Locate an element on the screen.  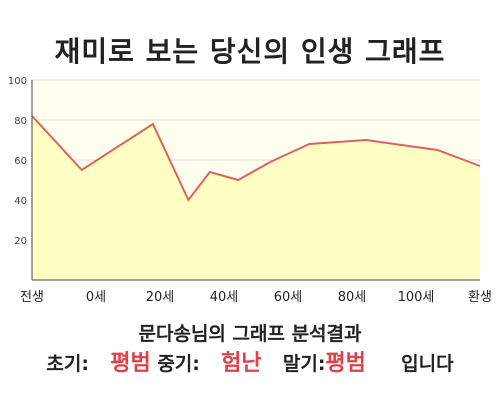
x-tick-label: 40세 is located at coordinates (224, 297).